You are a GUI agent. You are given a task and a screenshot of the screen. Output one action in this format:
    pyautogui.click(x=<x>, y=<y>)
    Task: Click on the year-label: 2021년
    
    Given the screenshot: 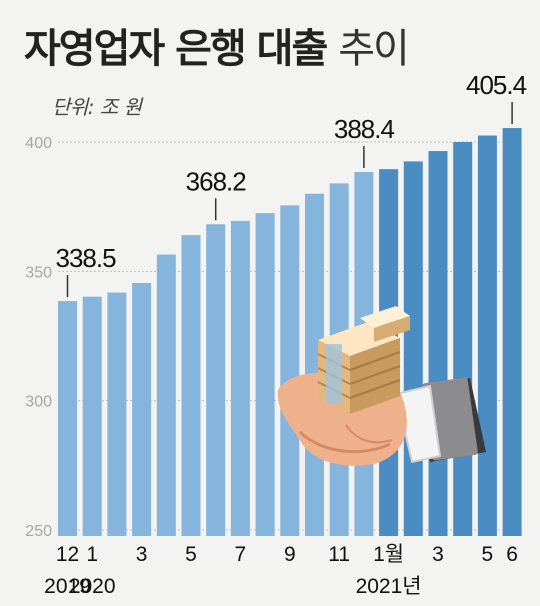 What is the action you would take?
    pyautogui.click(x=389, y=586)
    